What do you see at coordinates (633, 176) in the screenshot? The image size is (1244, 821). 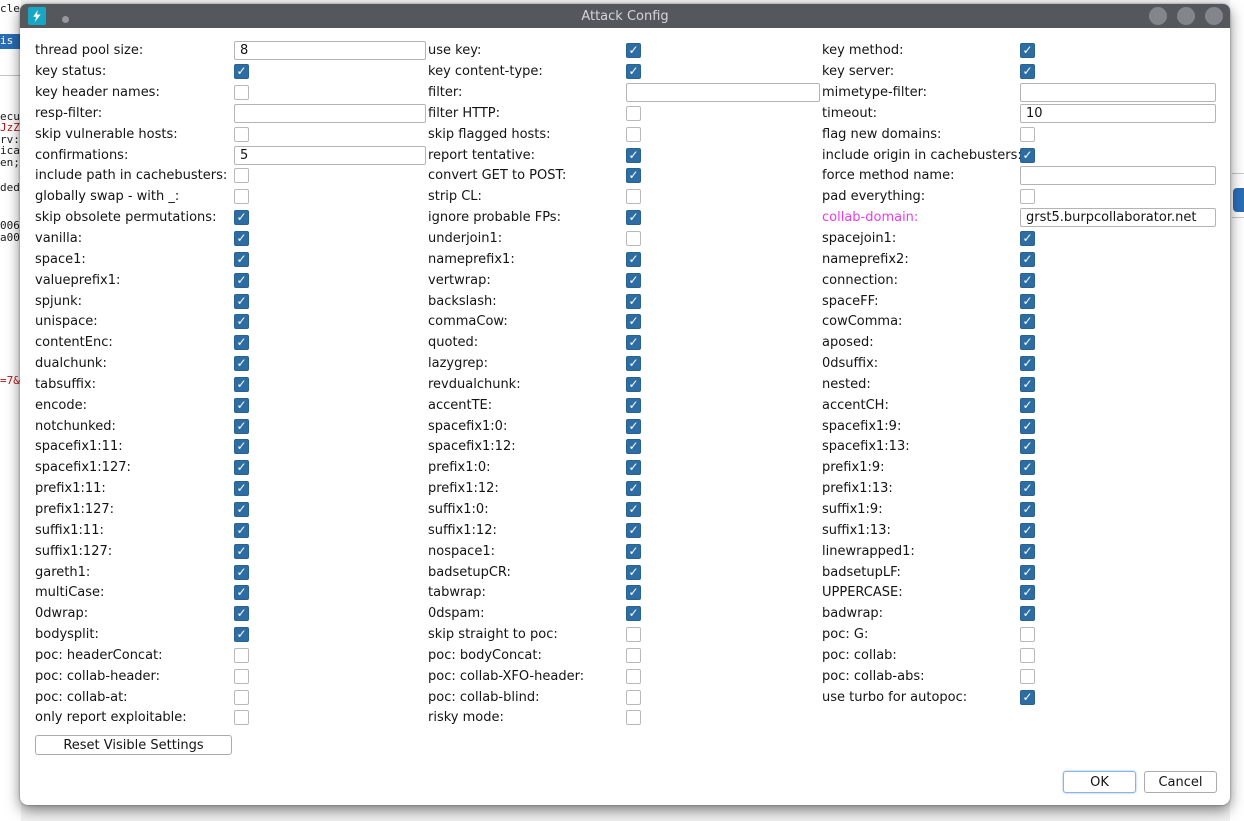 I see `convert-get-to-post-checkbox: ✓` at bounding box center [633, 176].